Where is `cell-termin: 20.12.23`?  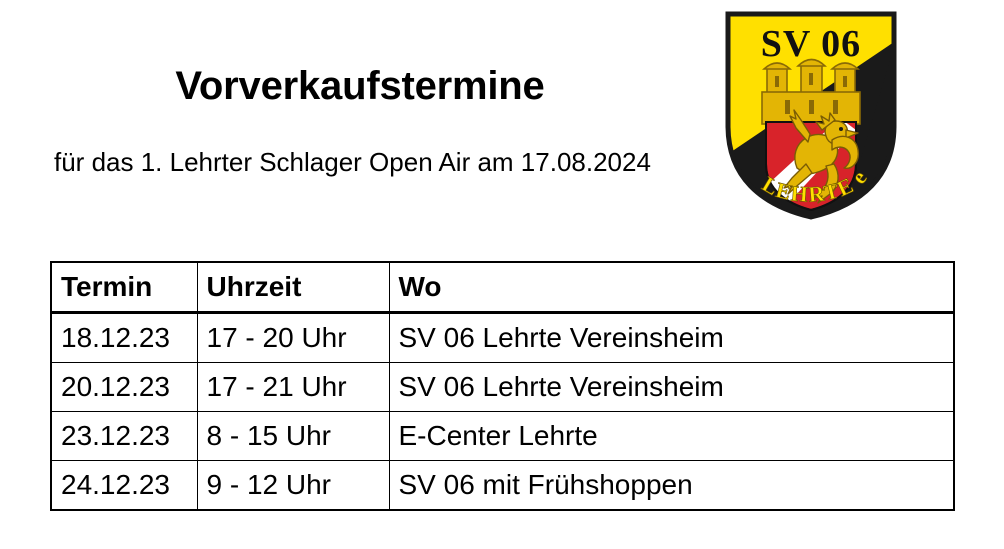 cell-termin: 20.12.23 is located at coordinates (124, 387).